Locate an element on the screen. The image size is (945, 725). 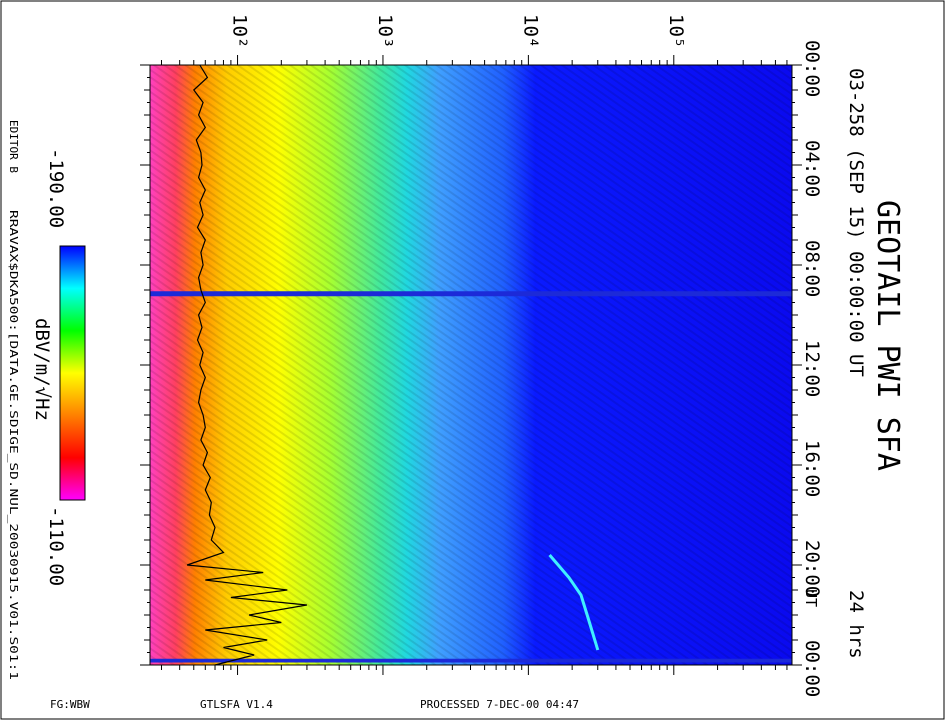
x-tick-label: 10⁴ is located at coordinates (530, 31).